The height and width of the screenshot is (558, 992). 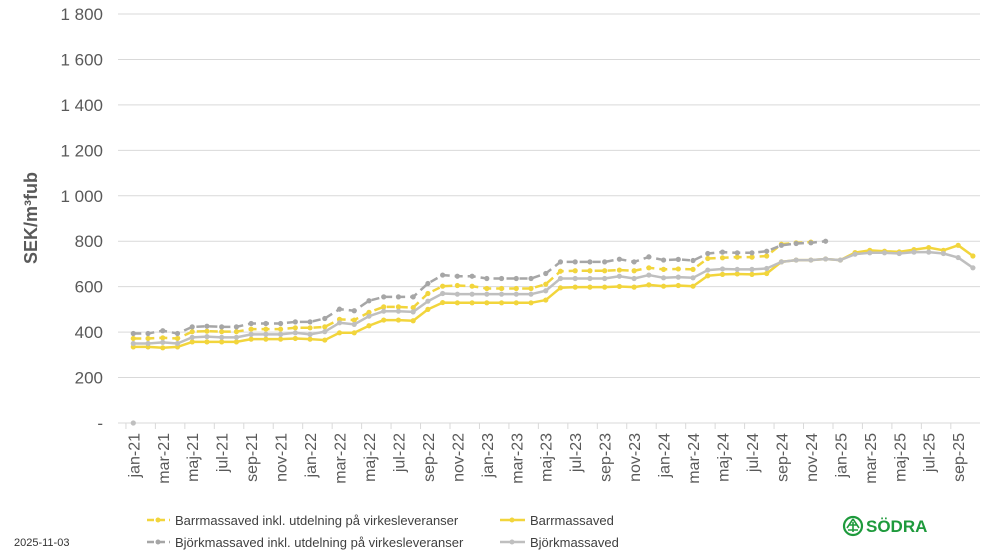 I want to click on y-tick-label: -, so click(x=100, y=423).